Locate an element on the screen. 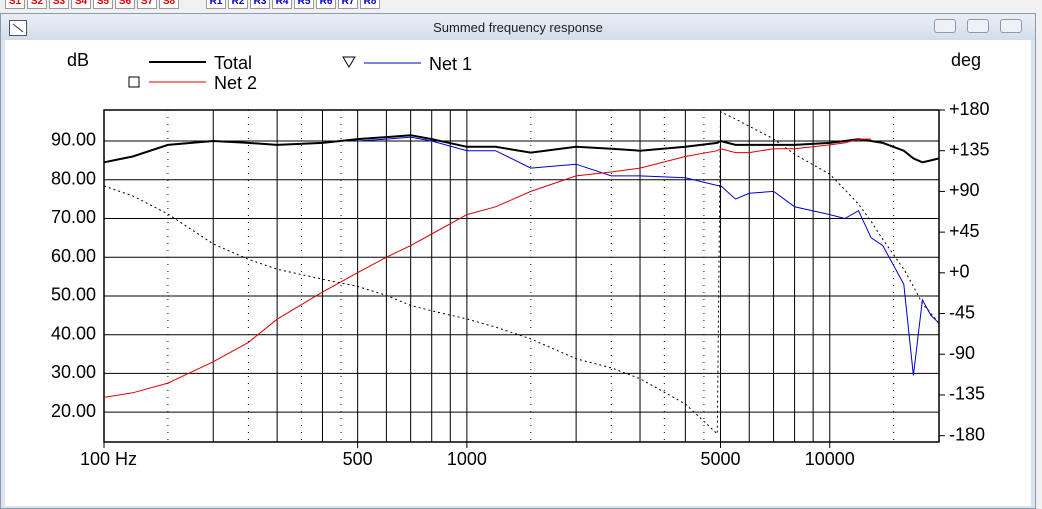  toolbar-button: S2 is located at coordinates (37, 4).